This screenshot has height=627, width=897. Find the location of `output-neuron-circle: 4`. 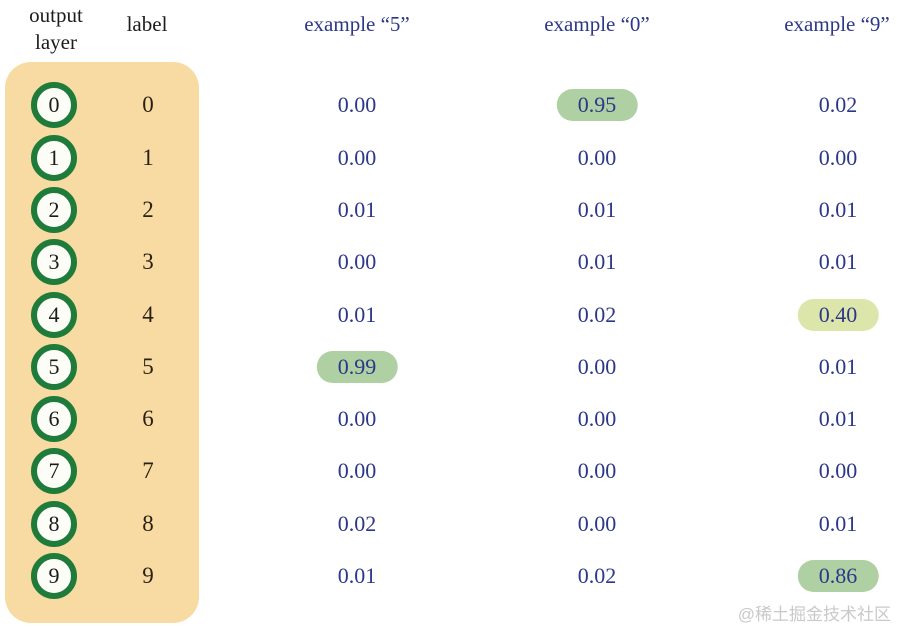

output-neuron-circle: 4 is located at coordinates (54, 314).